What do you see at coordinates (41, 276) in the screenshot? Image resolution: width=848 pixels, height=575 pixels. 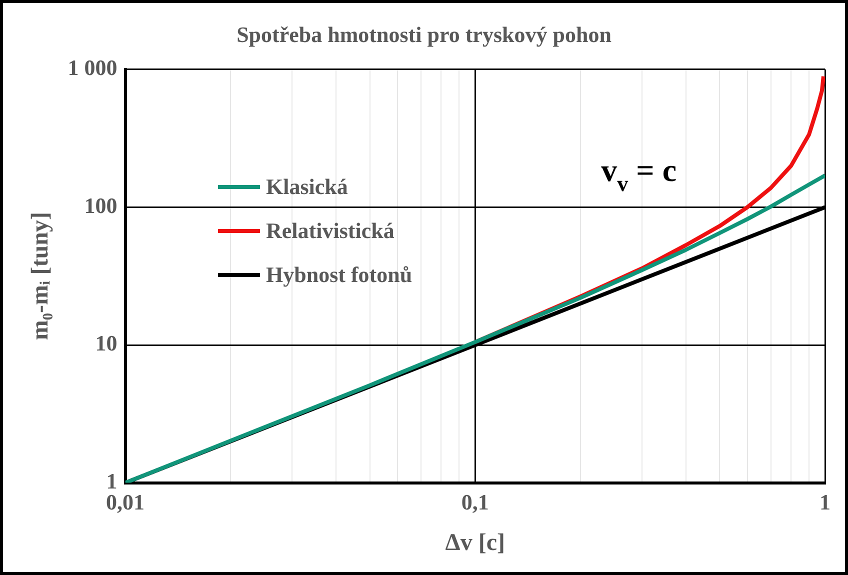 I see `y-axis-title: m₀-mᵢ [tuny]` at bounding box center [41, 276].